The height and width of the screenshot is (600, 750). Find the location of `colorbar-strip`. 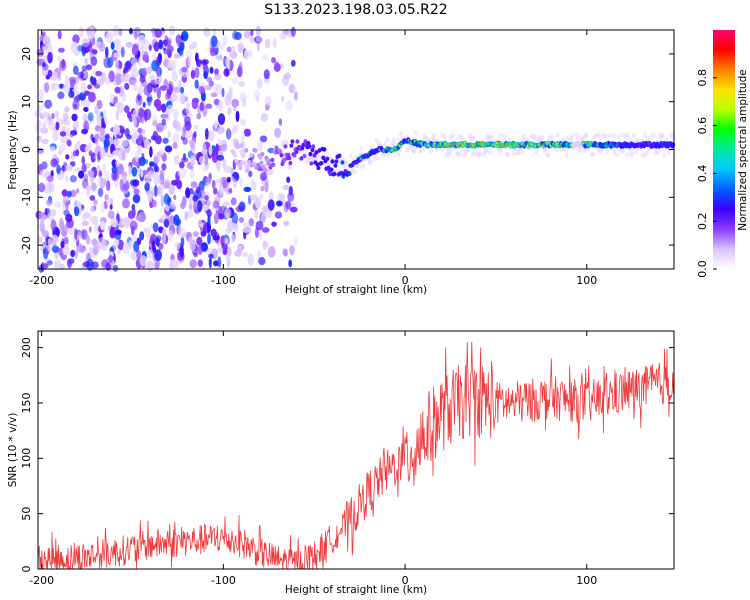

colorbar-strip is located at coordinates (724, 149).